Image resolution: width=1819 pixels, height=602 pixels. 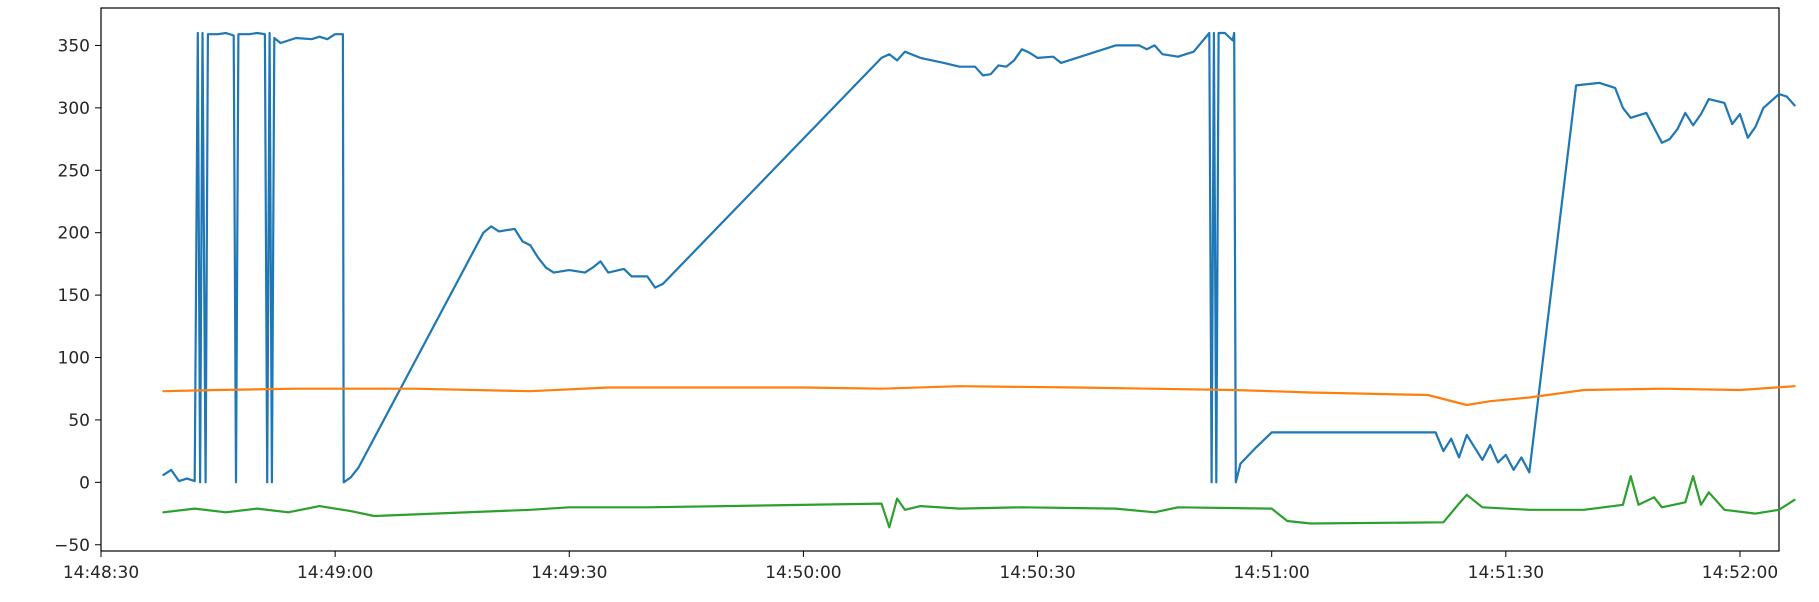 I want to click on x-tick-label: 14:51:00, so click(x=1272, y=573).